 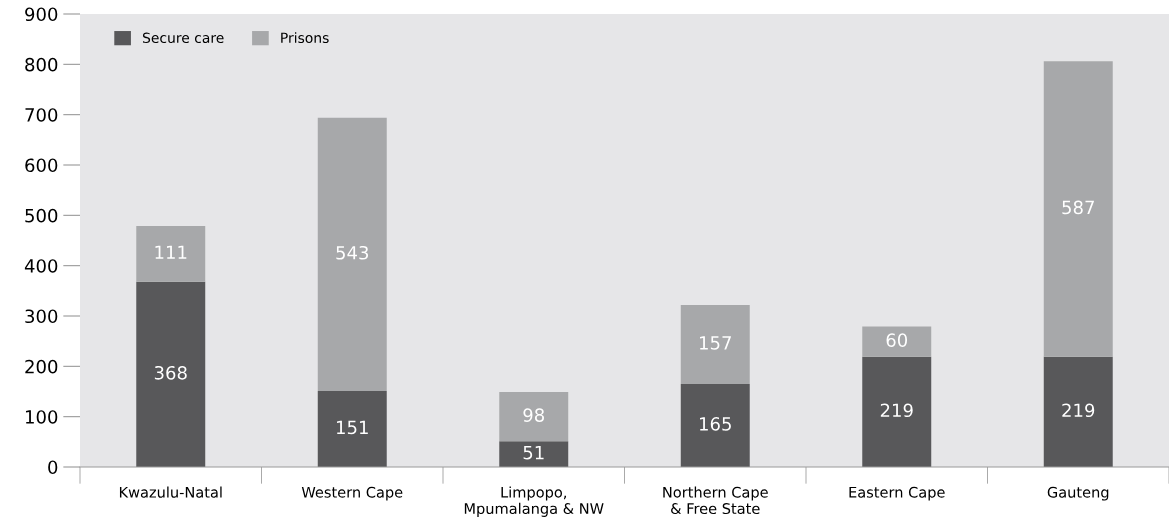 What do you see at coordinates (897, 493) in the screenshot?
I see `x-tick-label: Eastern Cape` at bounding box center [897, 493].